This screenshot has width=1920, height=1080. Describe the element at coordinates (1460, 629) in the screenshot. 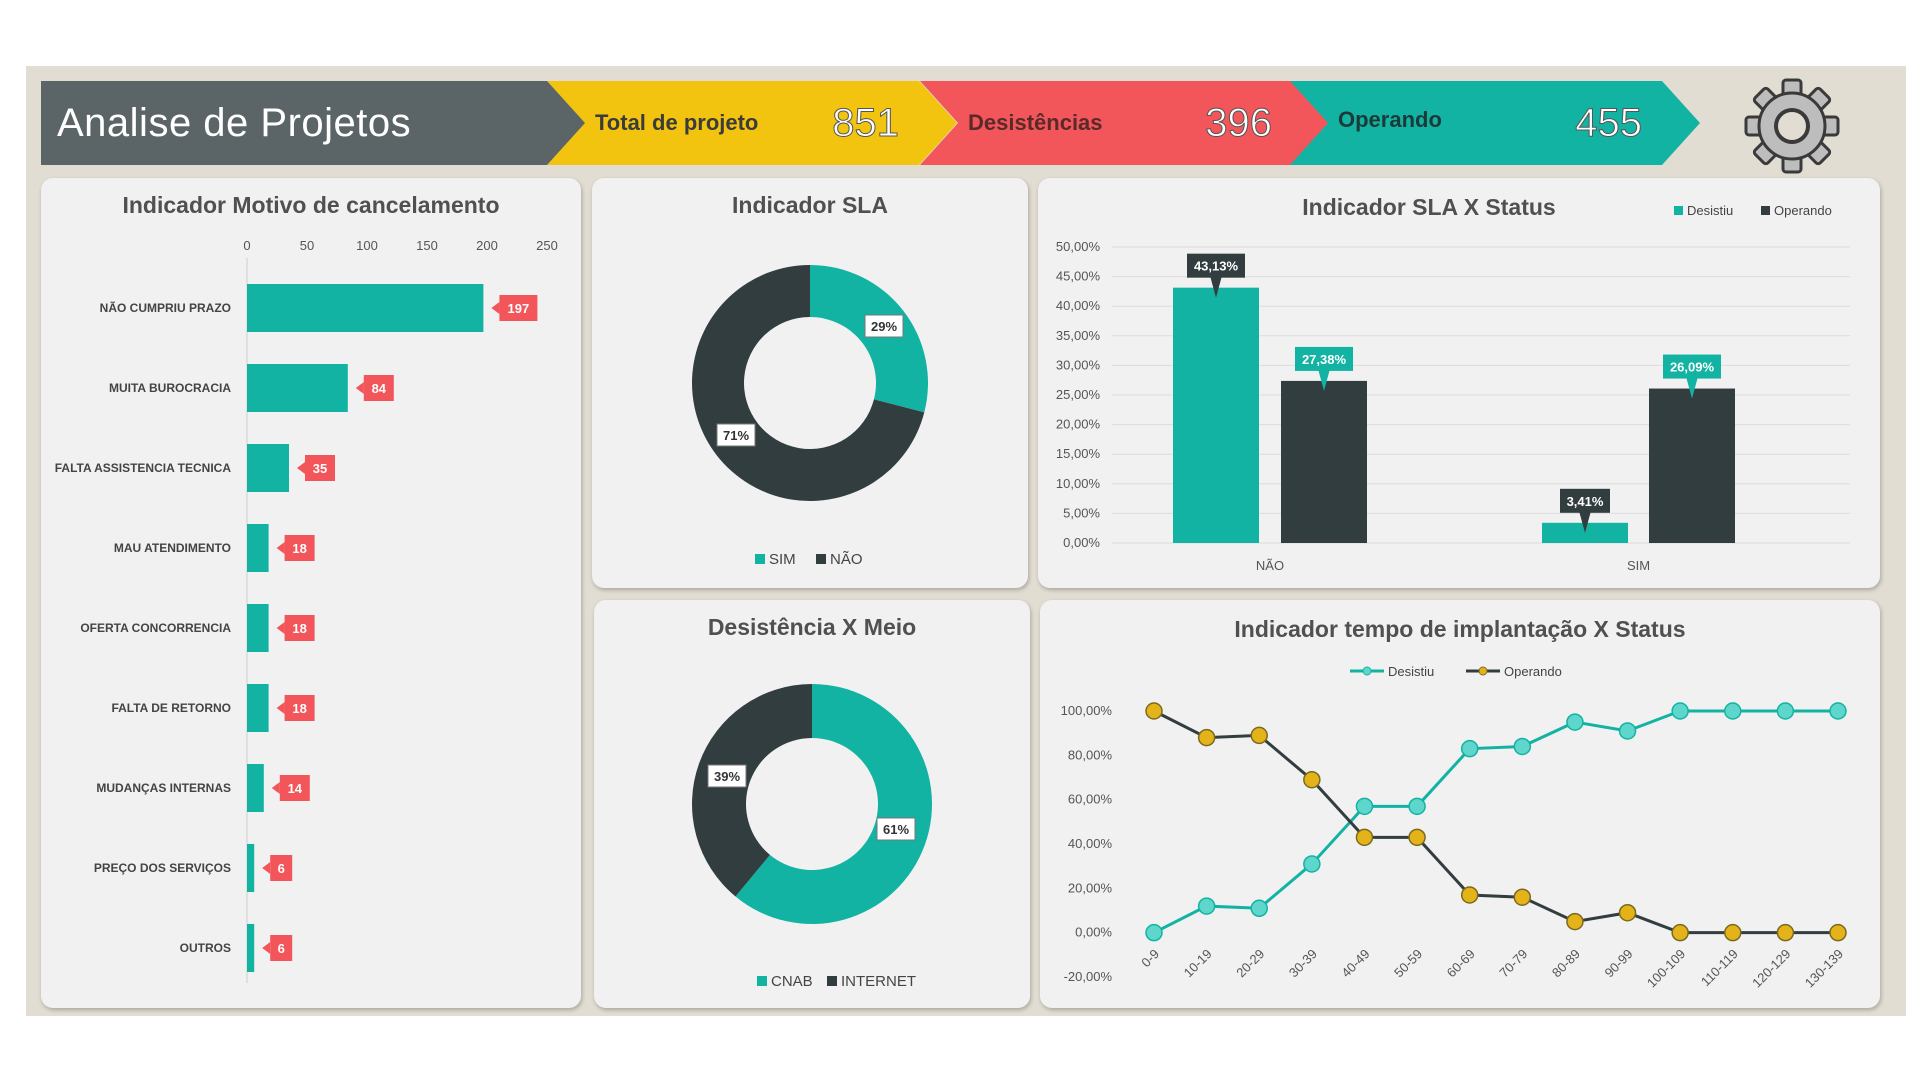

I see `chart-title: Indicador tempo de implantação X Status` at that location.